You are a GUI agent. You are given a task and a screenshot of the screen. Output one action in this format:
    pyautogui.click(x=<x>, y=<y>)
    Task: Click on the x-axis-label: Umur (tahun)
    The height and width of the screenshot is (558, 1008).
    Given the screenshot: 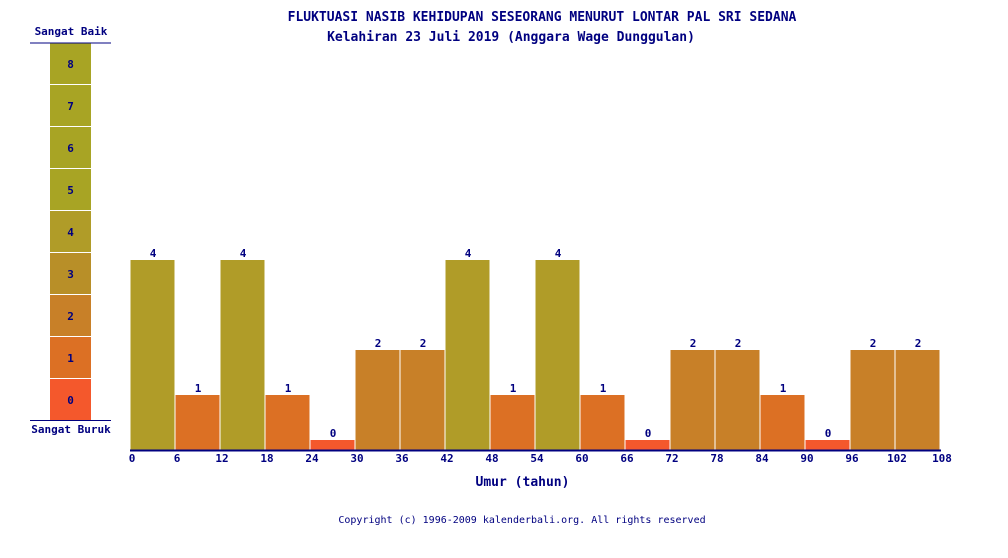 What is the action you would take?
    pyautogui.click(x=522, y=482)
    